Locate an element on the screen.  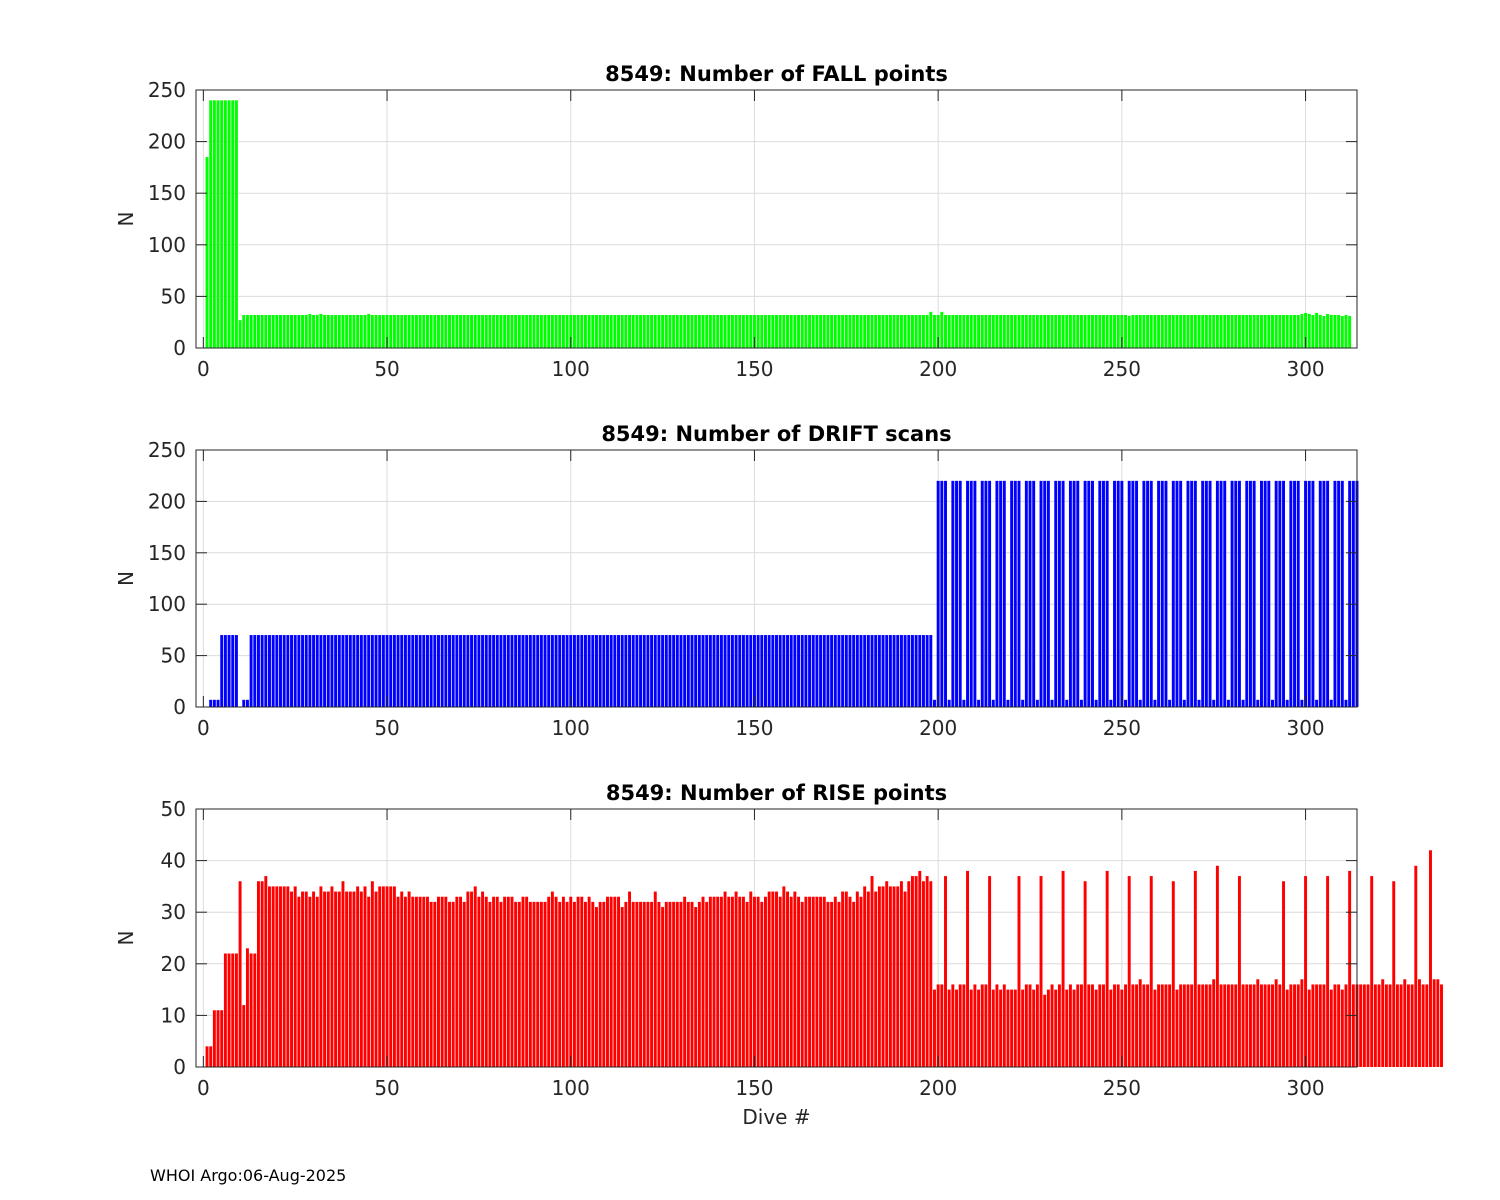
rise-x-tick-label: 300 is located at coordinates (1305, 1088).